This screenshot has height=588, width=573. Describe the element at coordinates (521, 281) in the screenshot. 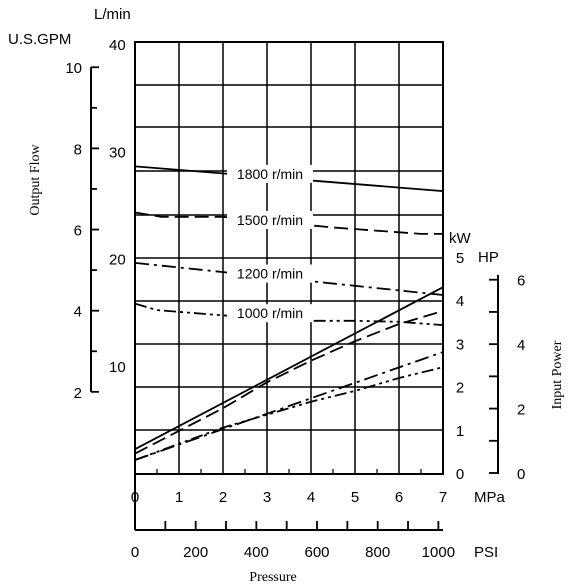

I see `power-tick-hp: 6` at that location.